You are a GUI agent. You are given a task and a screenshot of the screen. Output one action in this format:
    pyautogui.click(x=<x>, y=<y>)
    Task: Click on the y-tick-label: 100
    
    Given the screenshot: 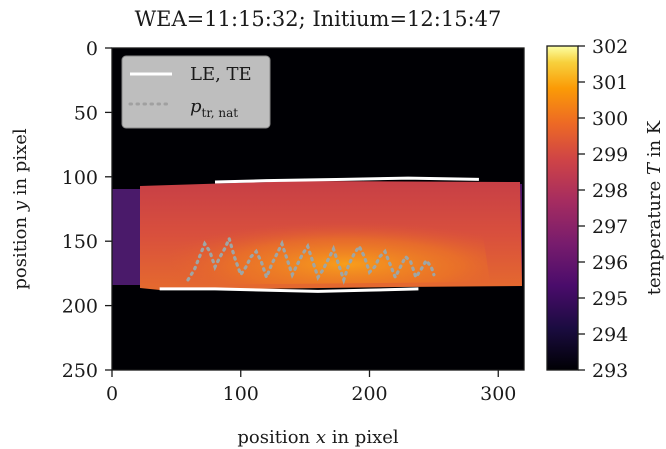 What is the action you would take?
    pyautogui.click(x=80, y=178)
    